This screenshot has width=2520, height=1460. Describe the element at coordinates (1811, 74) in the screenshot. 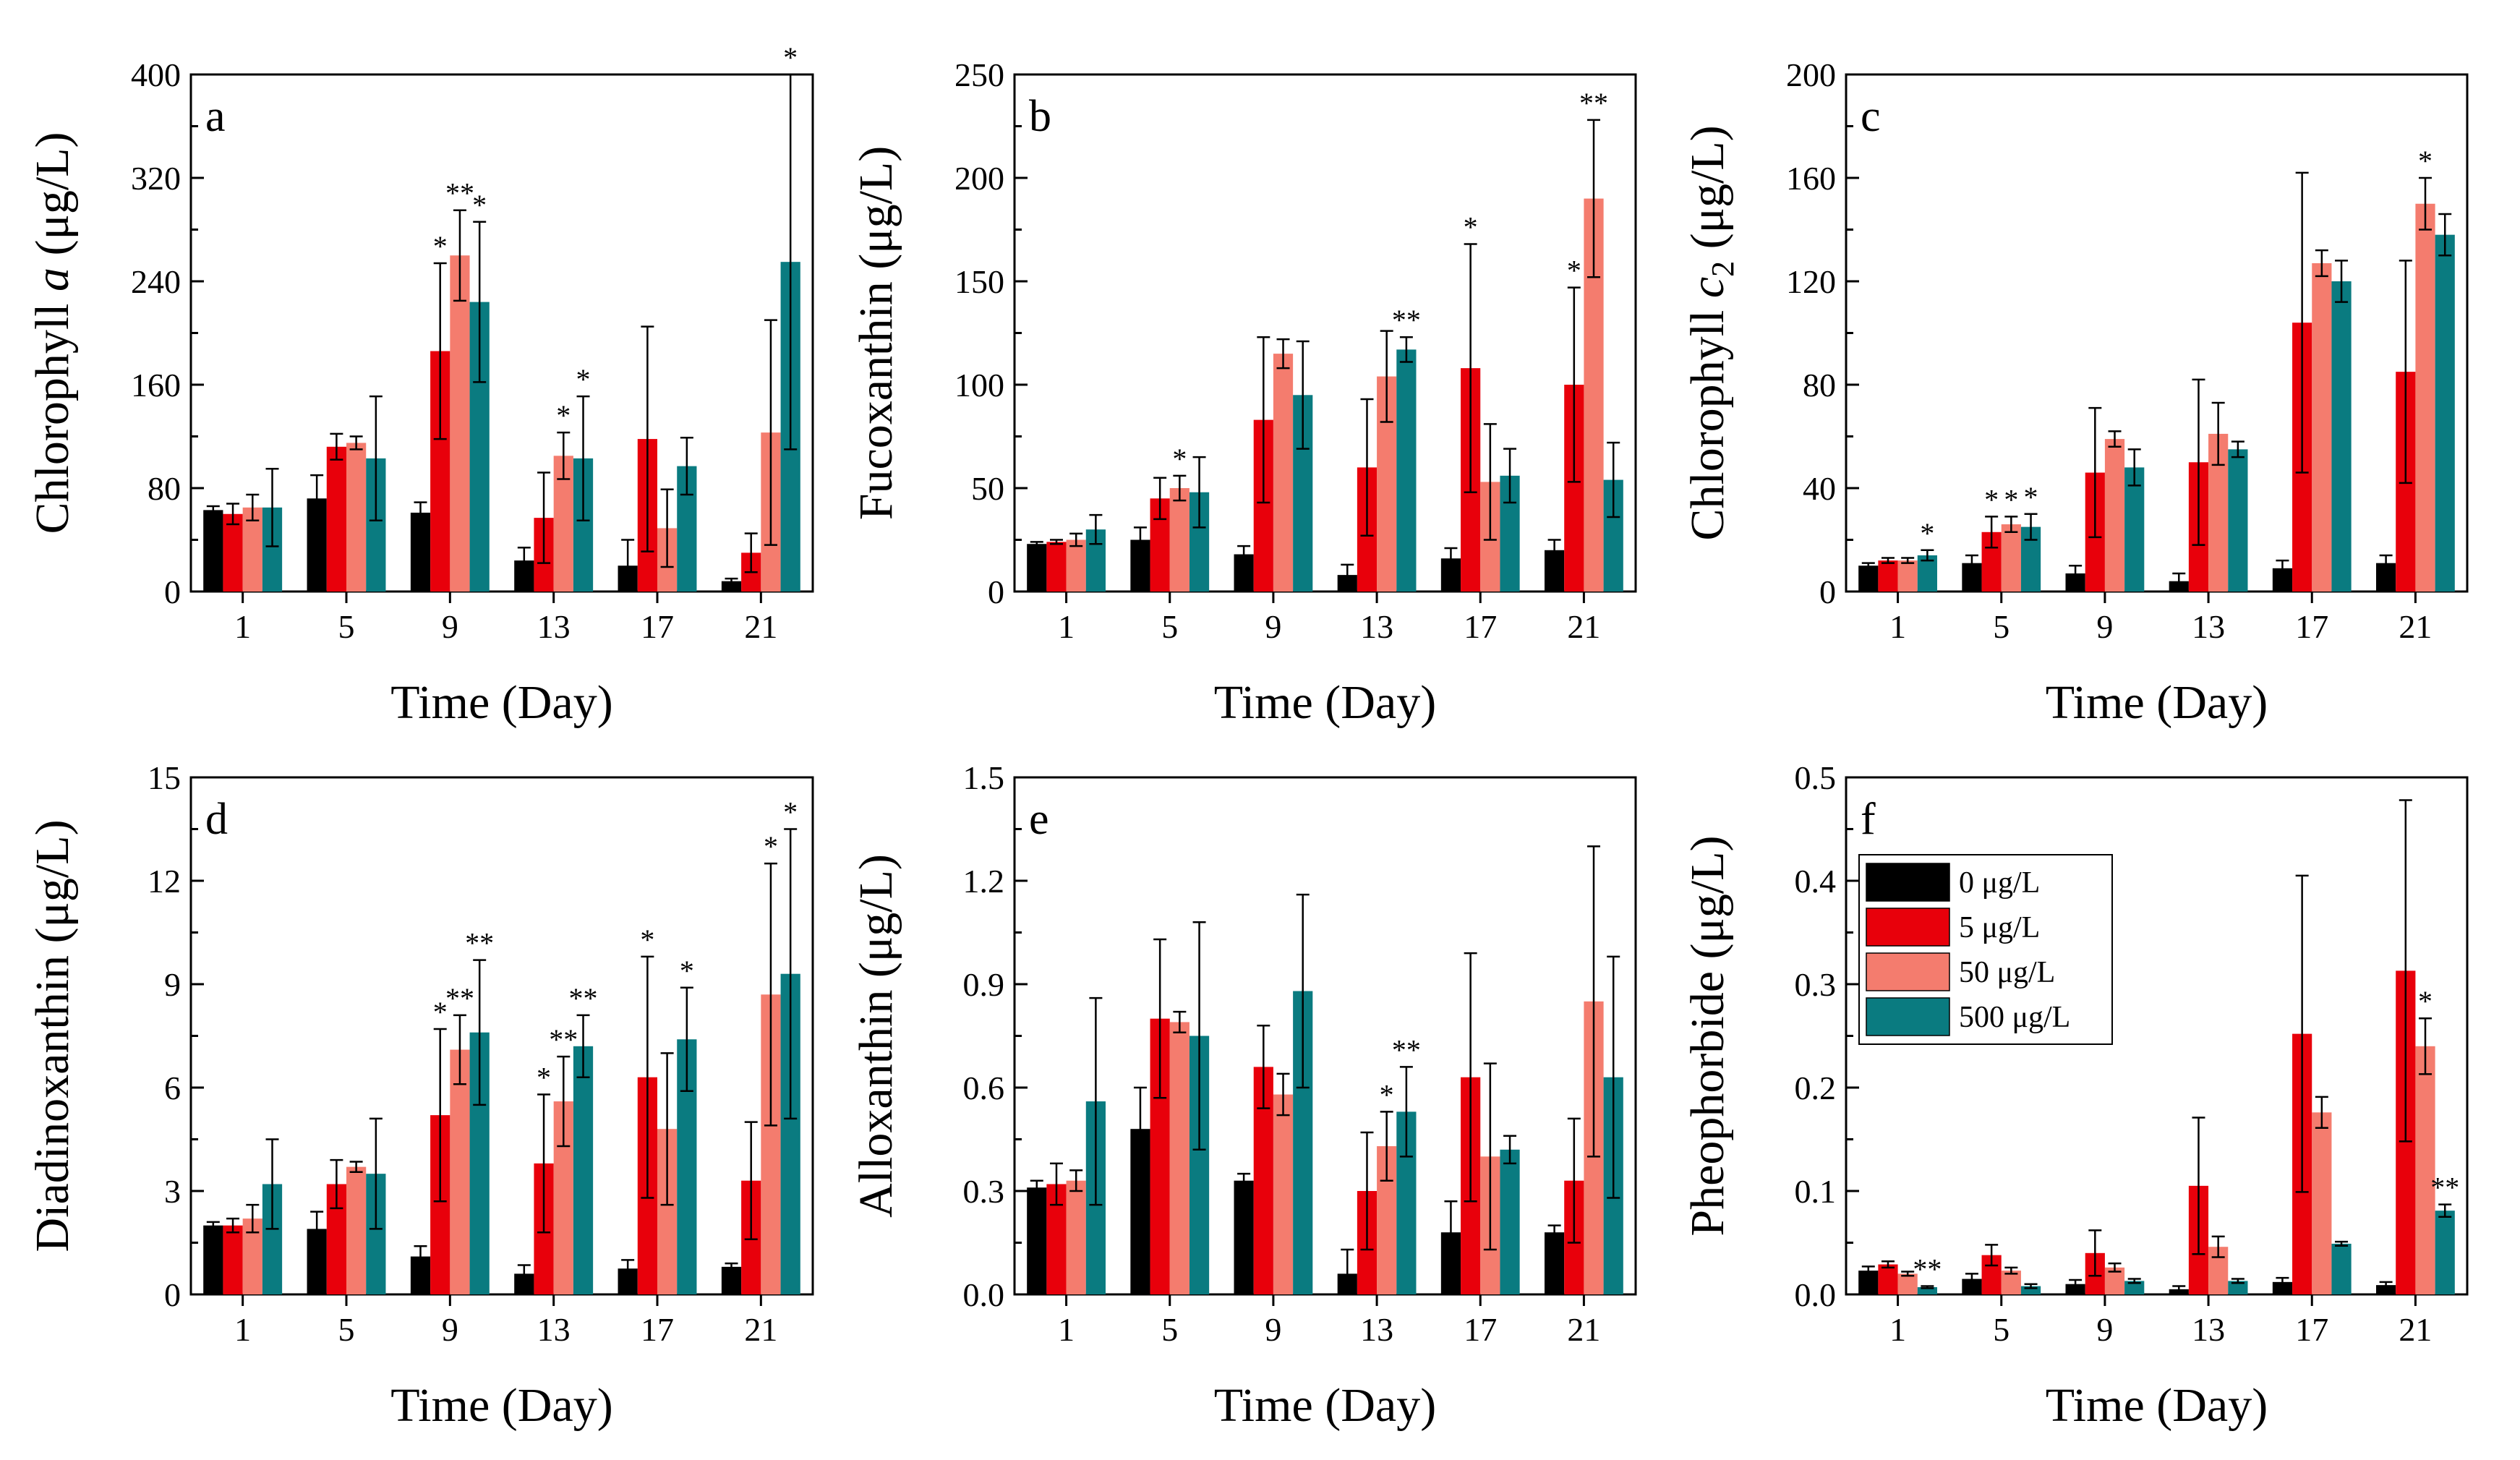

I see `y-tick-label: 200` at that location.